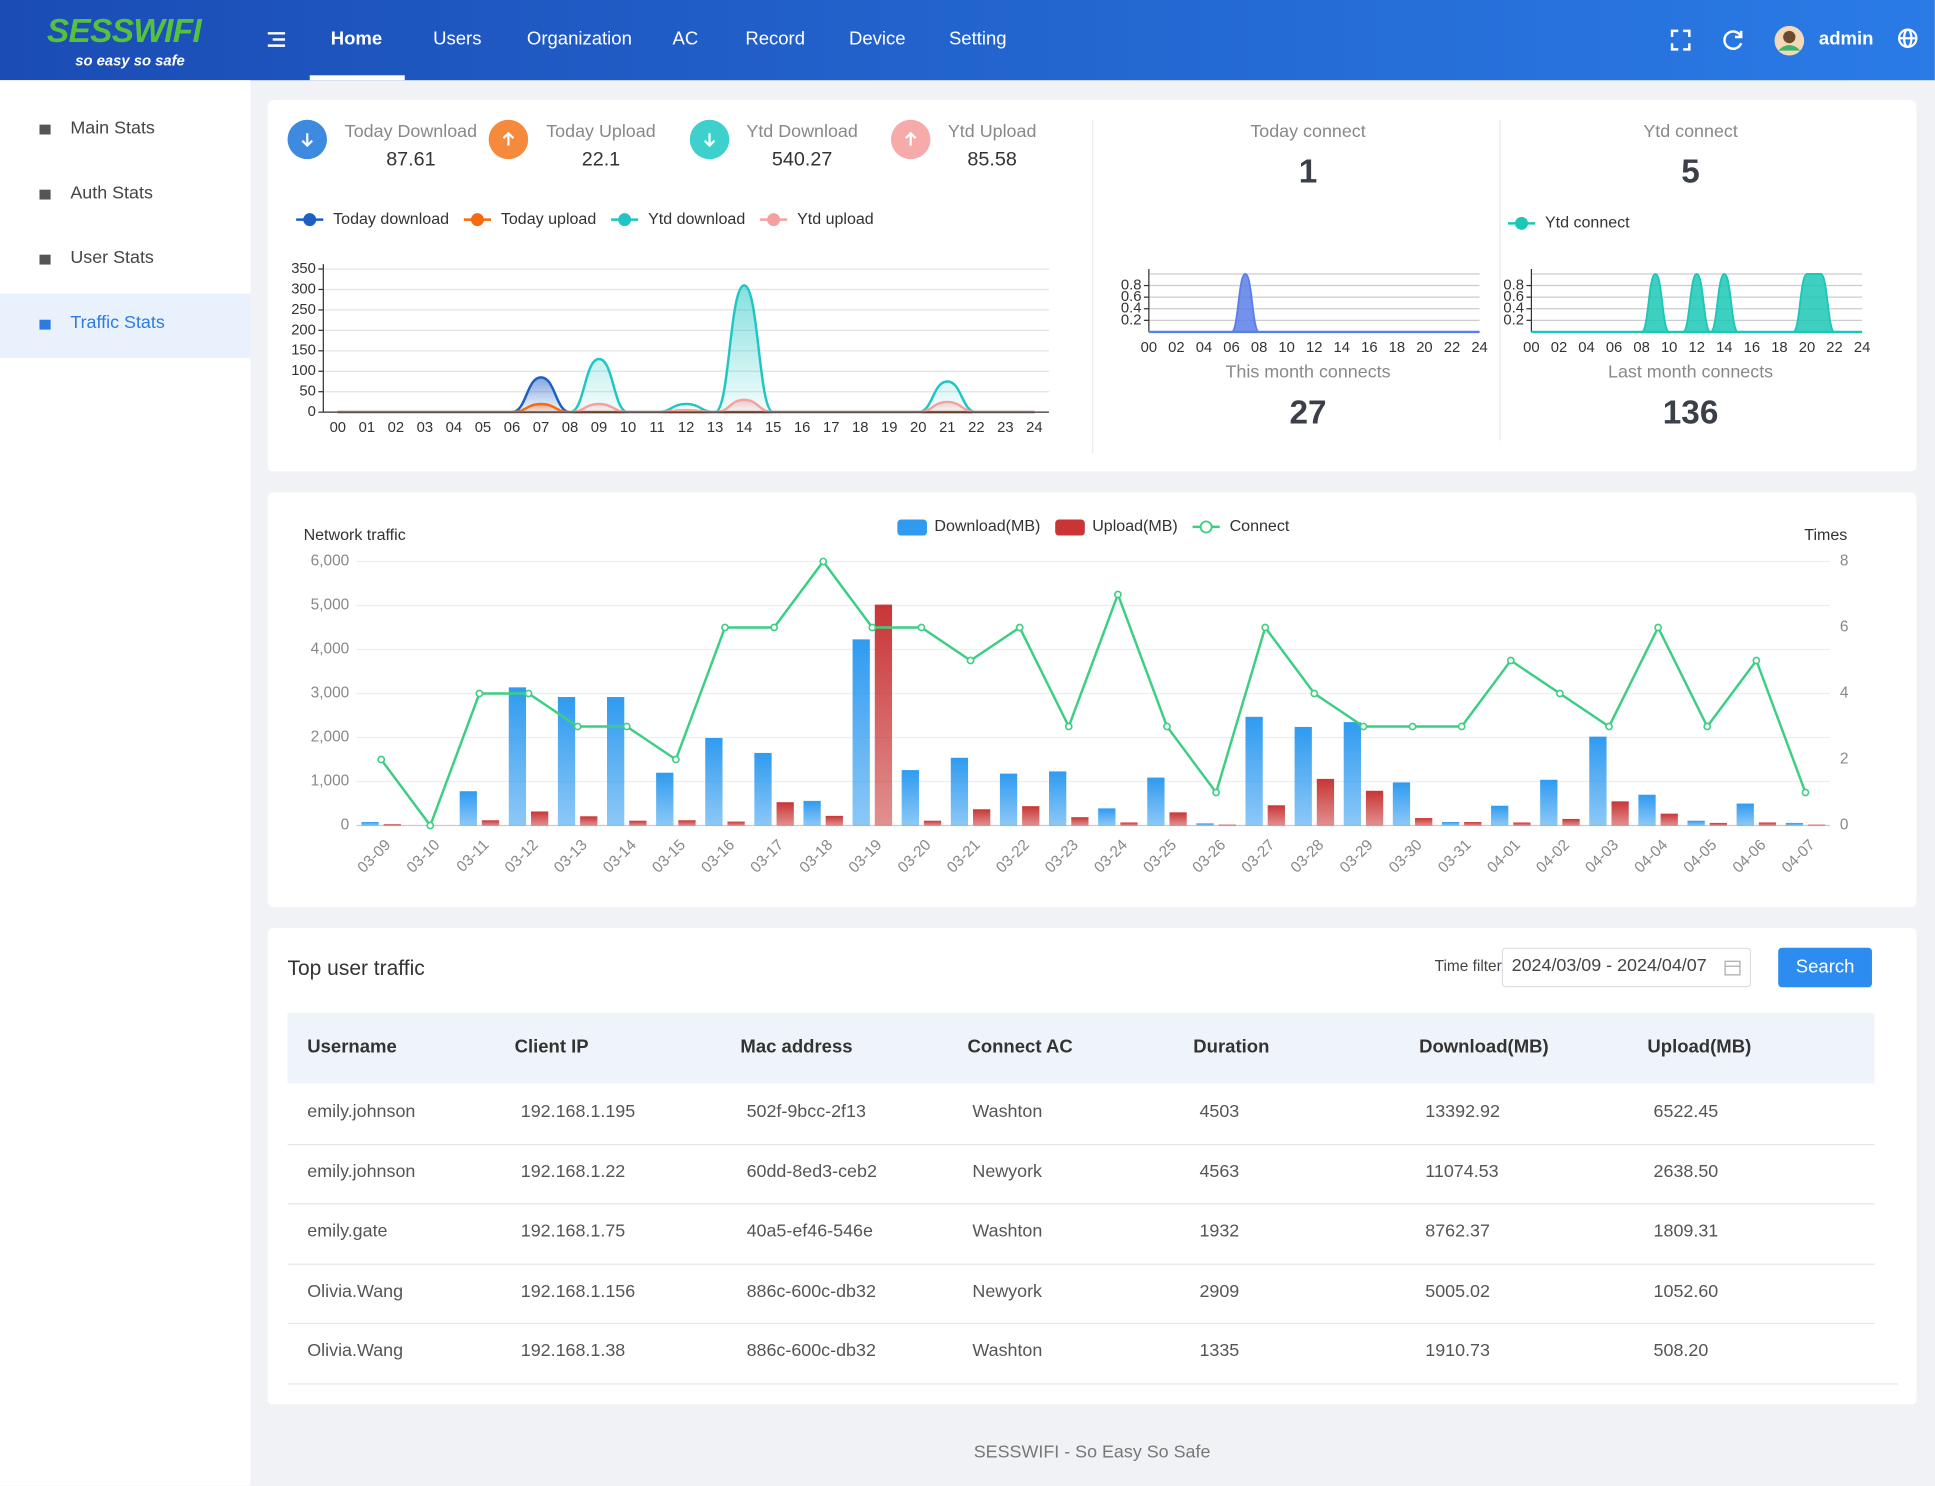 The width and height of the screenshot is (1935, 1486). What do you see at coordinates (1908, 38) in the screenshot?
I see `globe-icon` at bounding box center [1908, 38].